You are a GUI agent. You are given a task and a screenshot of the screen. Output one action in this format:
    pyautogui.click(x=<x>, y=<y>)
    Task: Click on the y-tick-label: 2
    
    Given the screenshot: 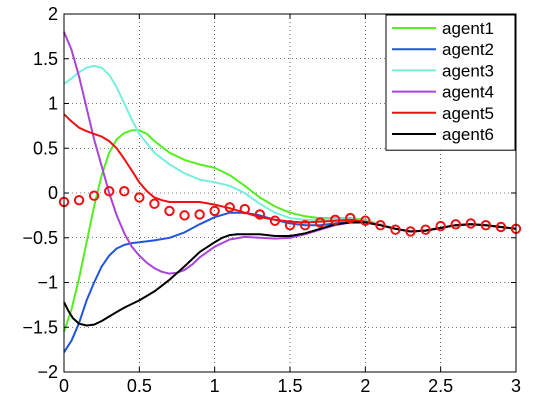 What is the action you would take?
    pyautogui.click(x=53, y=14)
    